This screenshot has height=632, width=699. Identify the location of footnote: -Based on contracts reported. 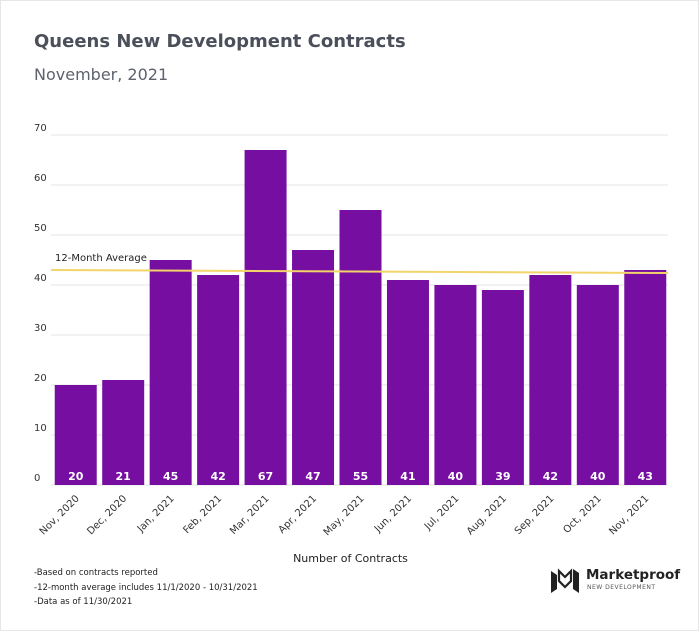
(96, 573).